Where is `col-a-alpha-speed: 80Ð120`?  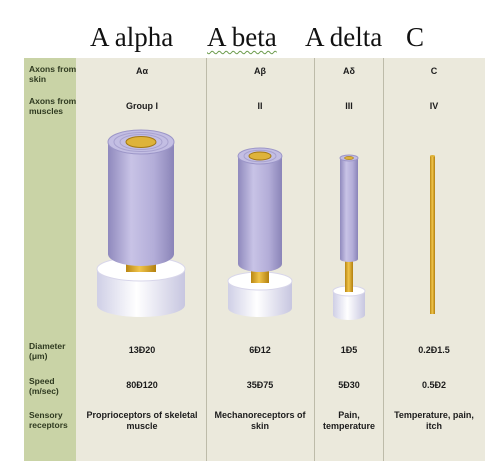 col-a-alpha-speed: 80Ð120 is located at coordinates (142, 385).